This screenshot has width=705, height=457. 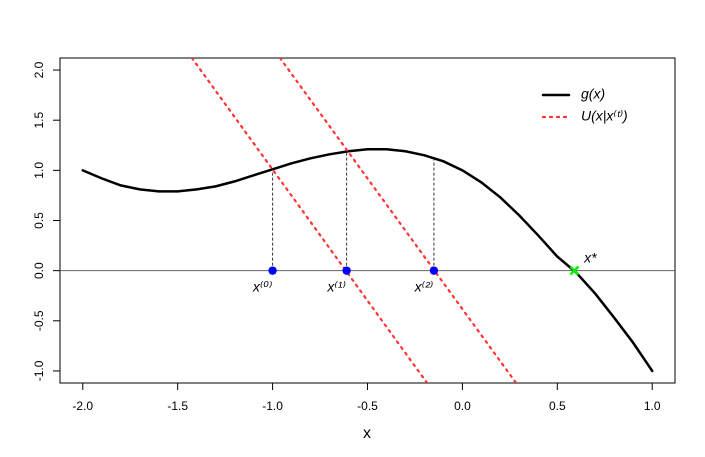 I want to click on x-tick-label: -1.0, so click(x=272, y=406).